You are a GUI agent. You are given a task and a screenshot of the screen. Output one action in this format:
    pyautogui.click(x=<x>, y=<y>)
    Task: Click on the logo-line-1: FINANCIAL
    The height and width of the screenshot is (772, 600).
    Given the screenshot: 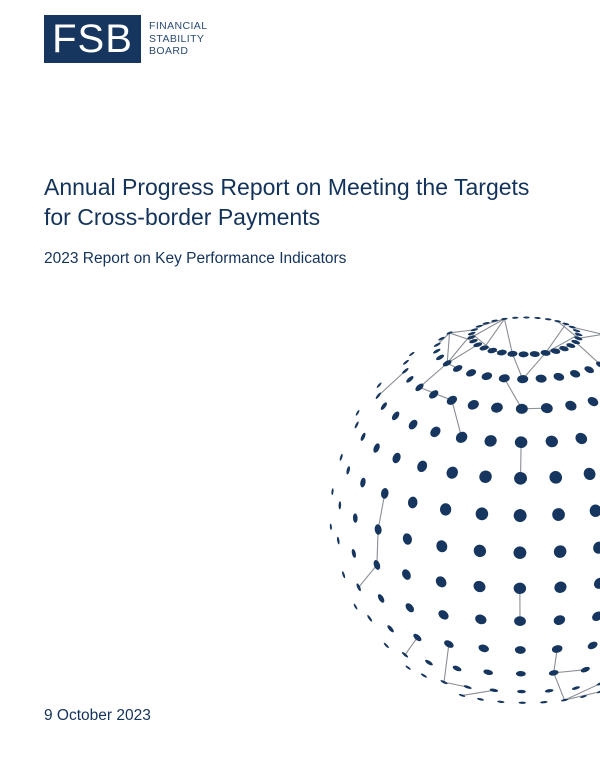 What is the action you would take?
    pyautogui.click(x=178, y=26)
    